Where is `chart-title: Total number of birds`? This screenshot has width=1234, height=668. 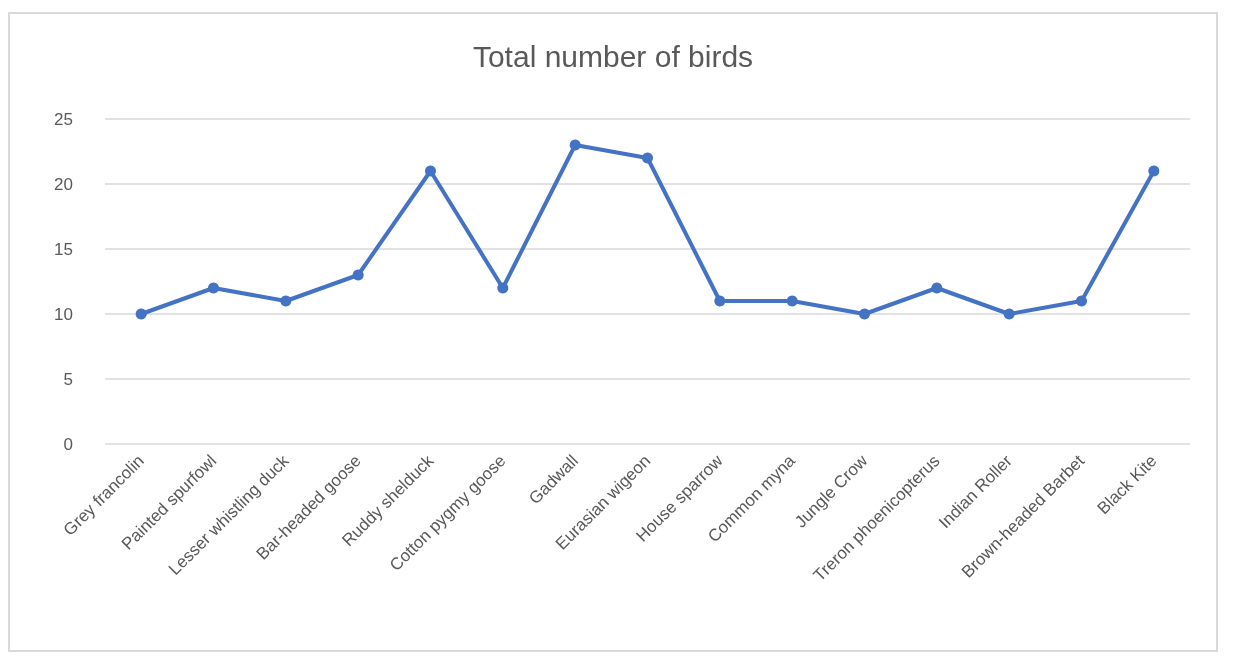
chart-title: Total number of birds is located at coordinates (613, 56).